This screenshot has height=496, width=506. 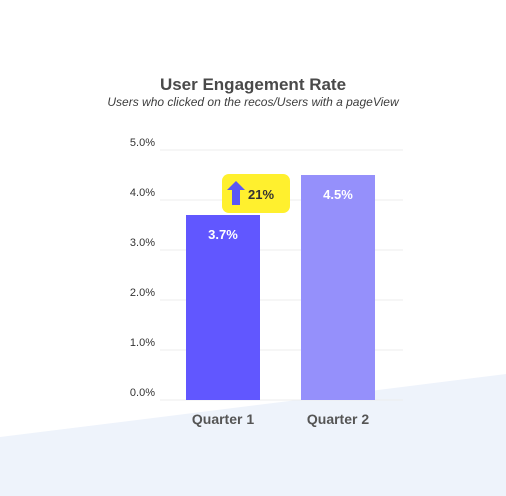 I want to click on y-tick-label: 3.0%, so click(x=142, y=243).